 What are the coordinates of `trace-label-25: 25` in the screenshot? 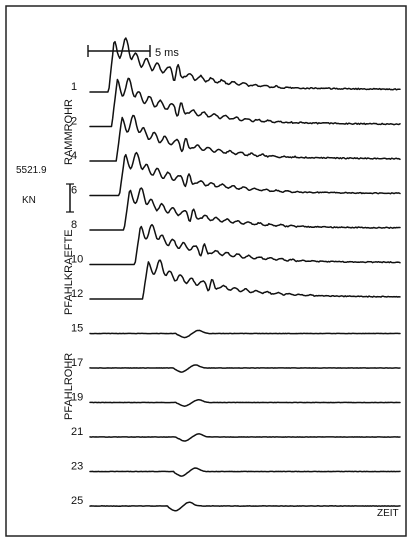 It's located at (77, 501).